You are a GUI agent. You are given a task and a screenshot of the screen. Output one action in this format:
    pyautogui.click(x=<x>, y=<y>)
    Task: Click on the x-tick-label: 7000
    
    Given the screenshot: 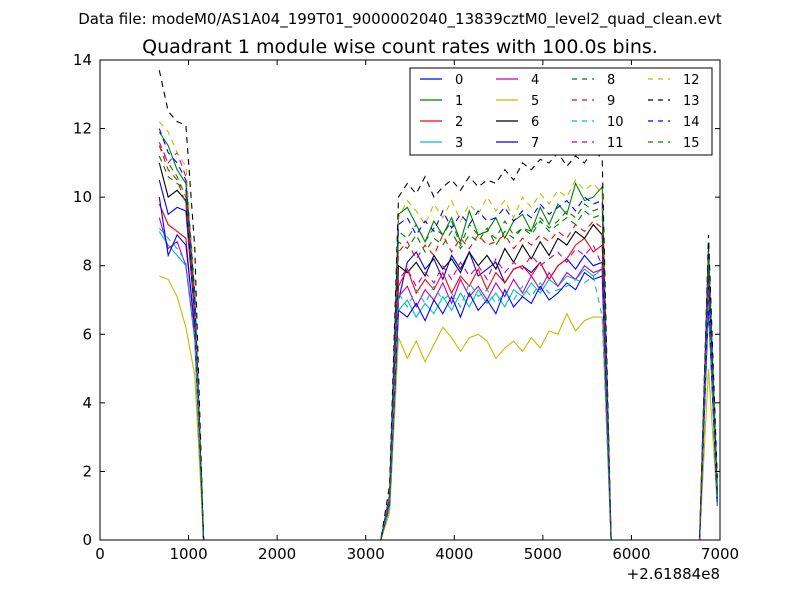 What is the action you would take?
    pyautogui.click(x=720, y=554)
    